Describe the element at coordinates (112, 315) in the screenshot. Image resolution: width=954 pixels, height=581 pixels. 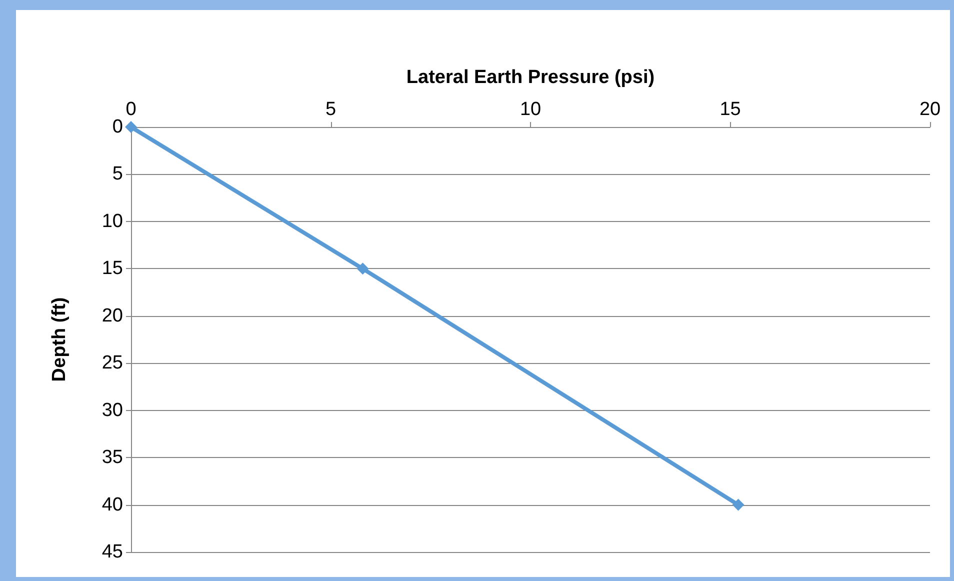
I see `y-tick-label: 20` at that location.